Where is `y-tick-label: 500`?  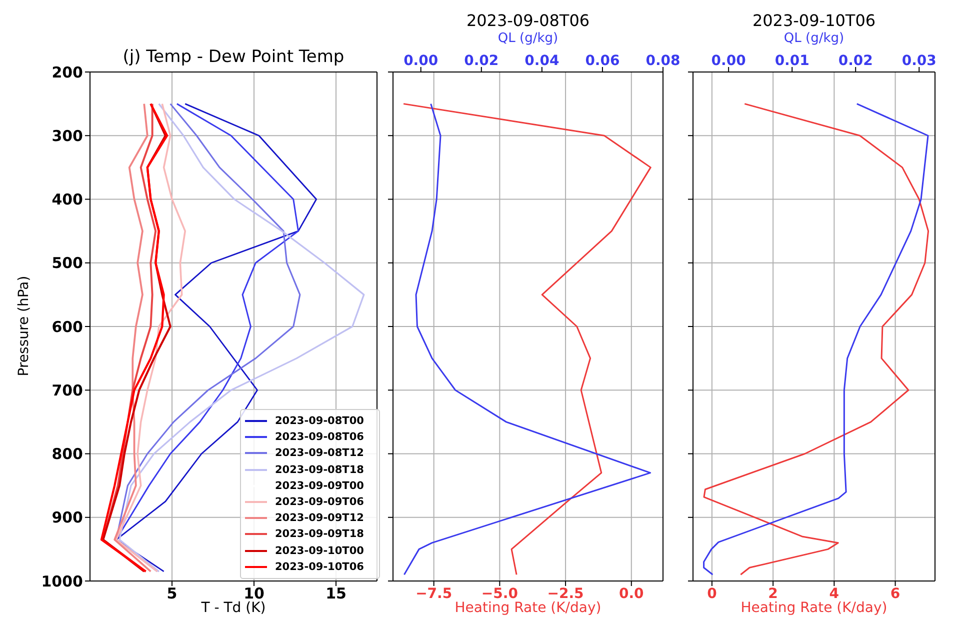
y-tick-label: 500 is located at coordinates (67, 263).